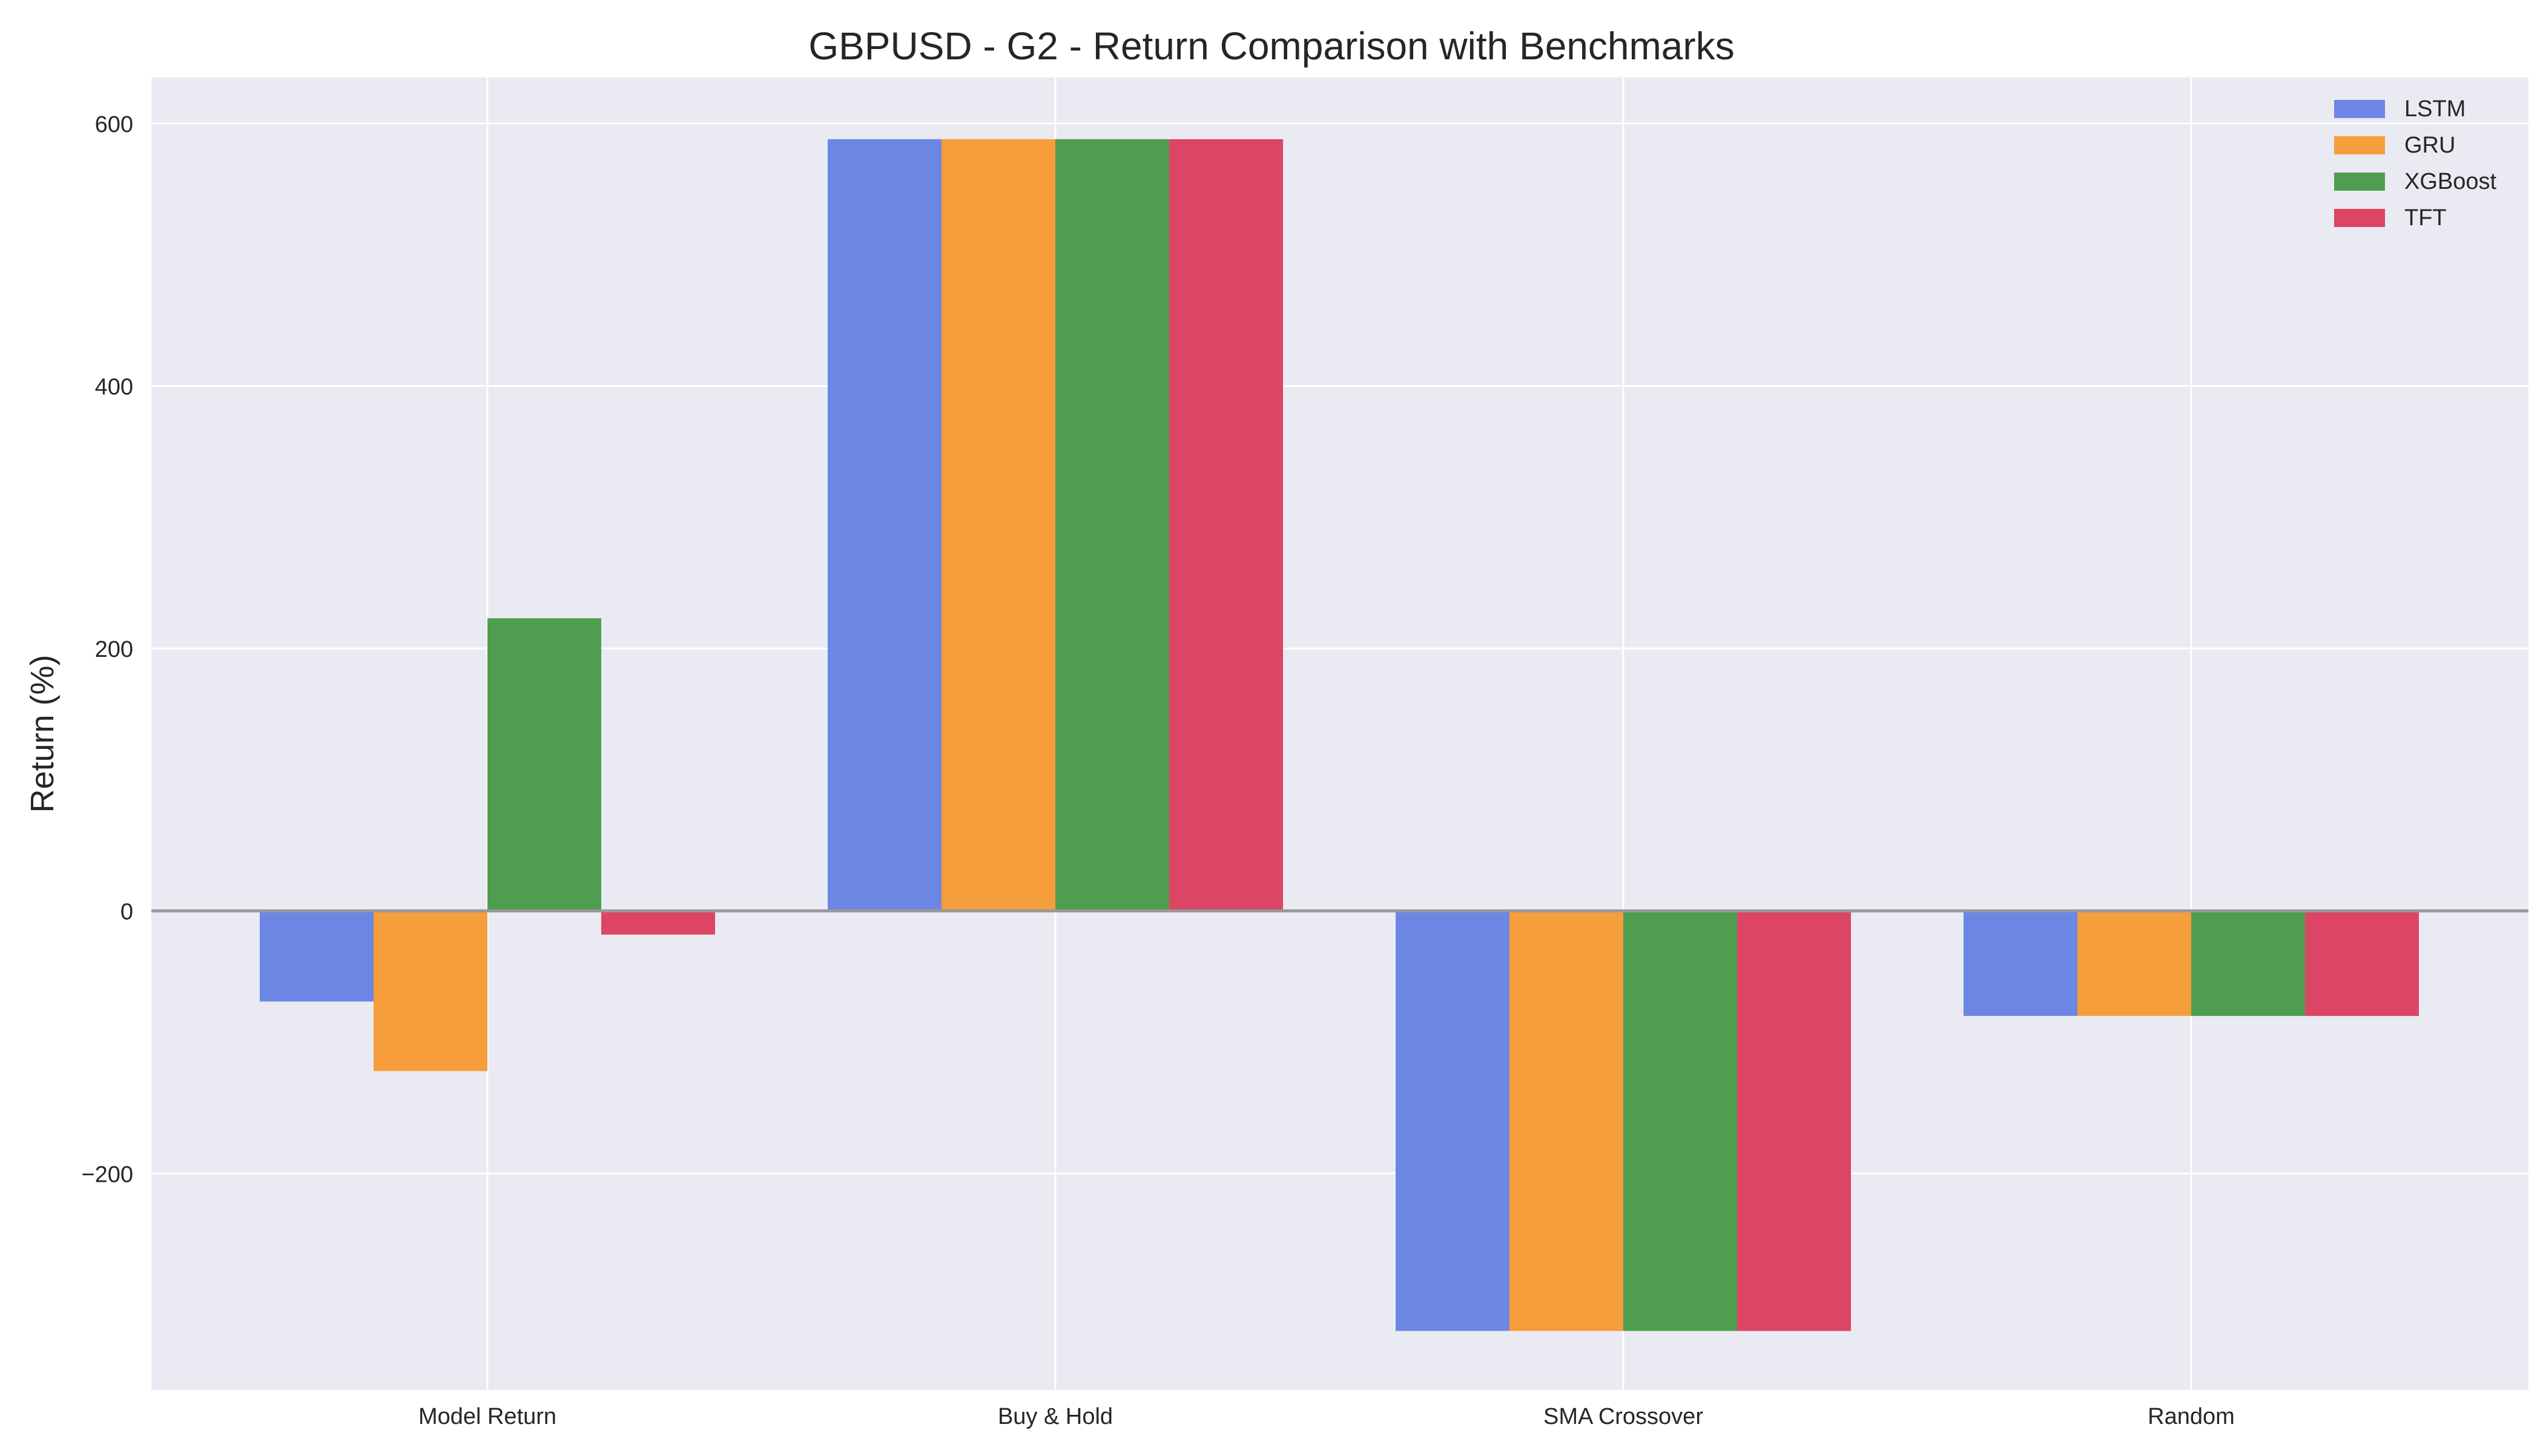 The height and width of the screenshot is (1456, 2543). I want to click on legend-swatch-tft, so click(2359, 218).